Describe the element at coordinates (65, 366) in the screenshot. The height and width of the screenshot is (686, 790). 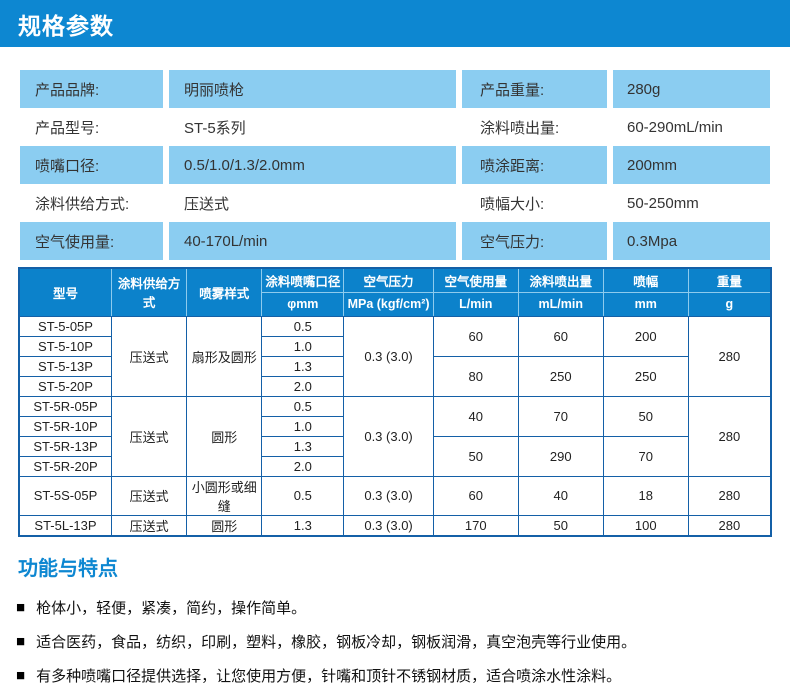
I see `table-cell: ST-5-13P` at that location.